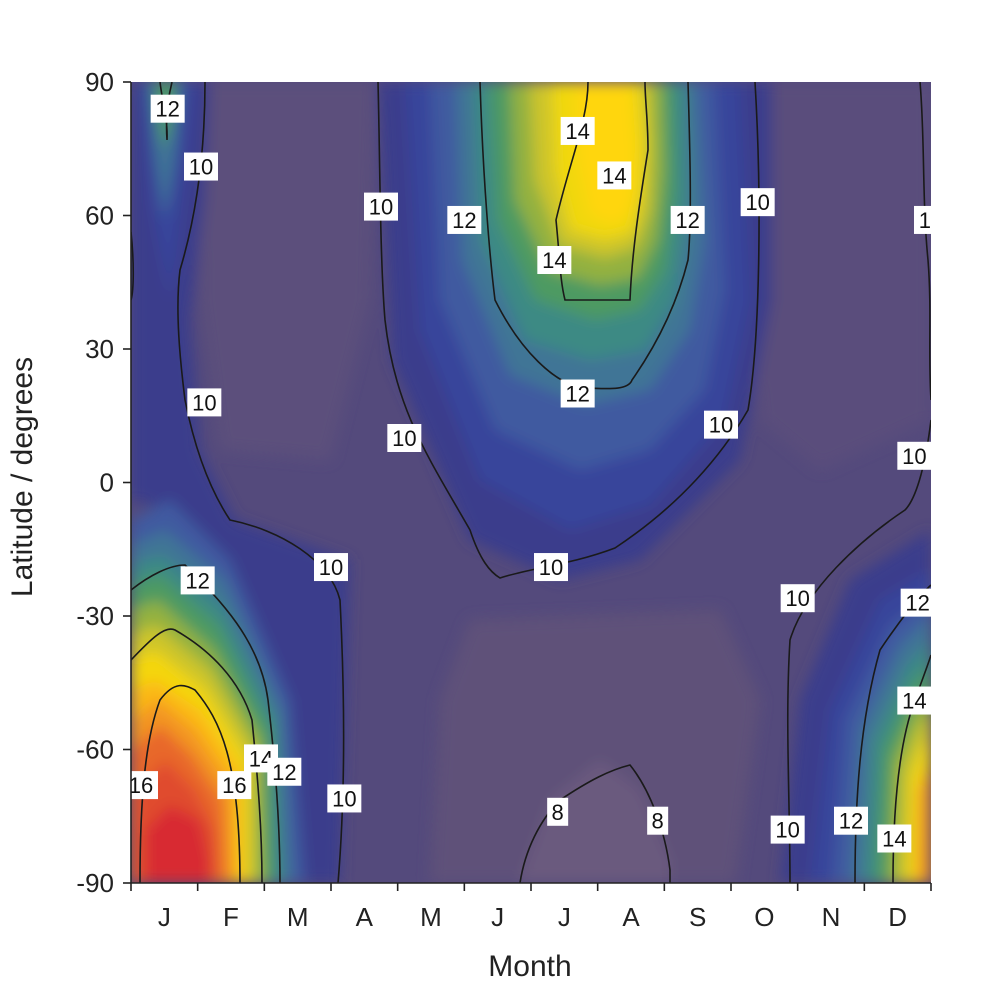 This screenshot has width=1004, height=995. I want to click on x-tick-label: O, so click(764, 917).